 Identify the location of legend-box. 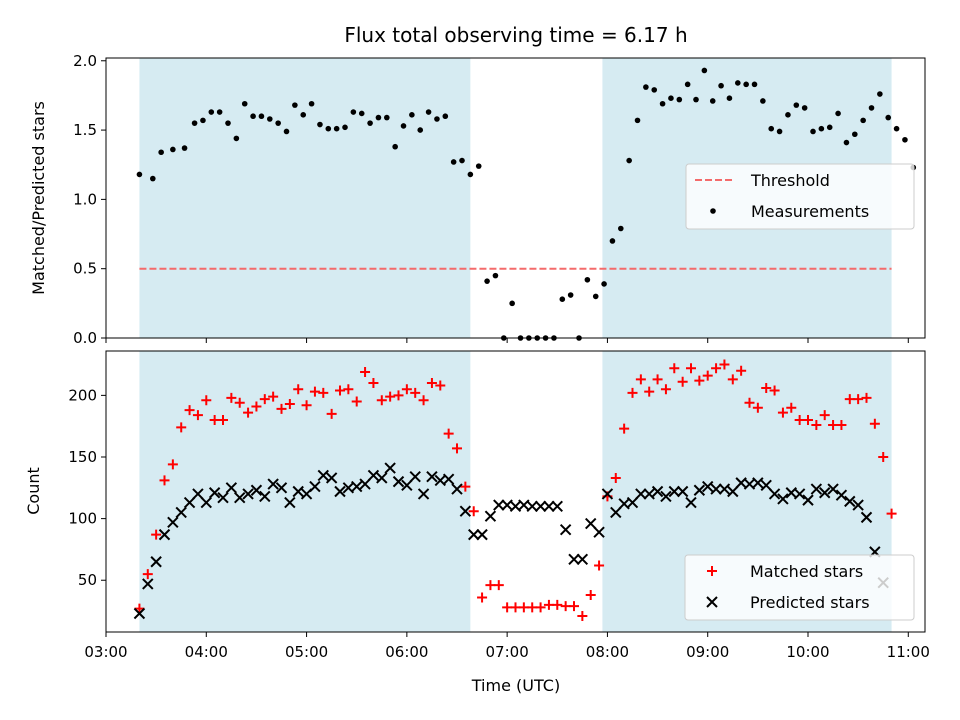
(799, 587).